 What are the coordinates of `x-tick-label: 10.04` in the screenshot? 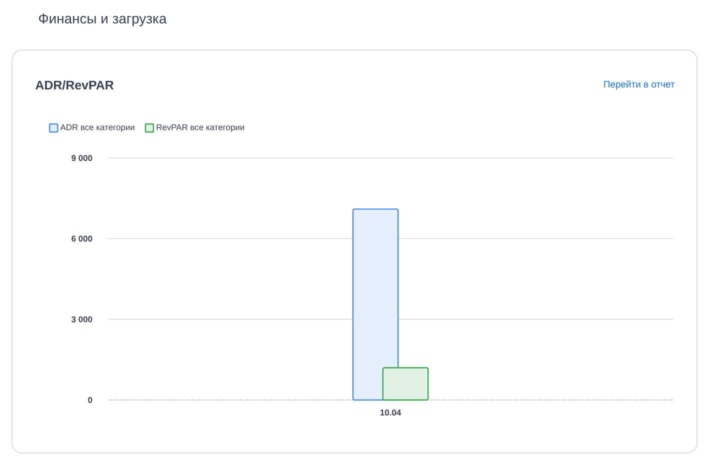 It's located at (391, 413).